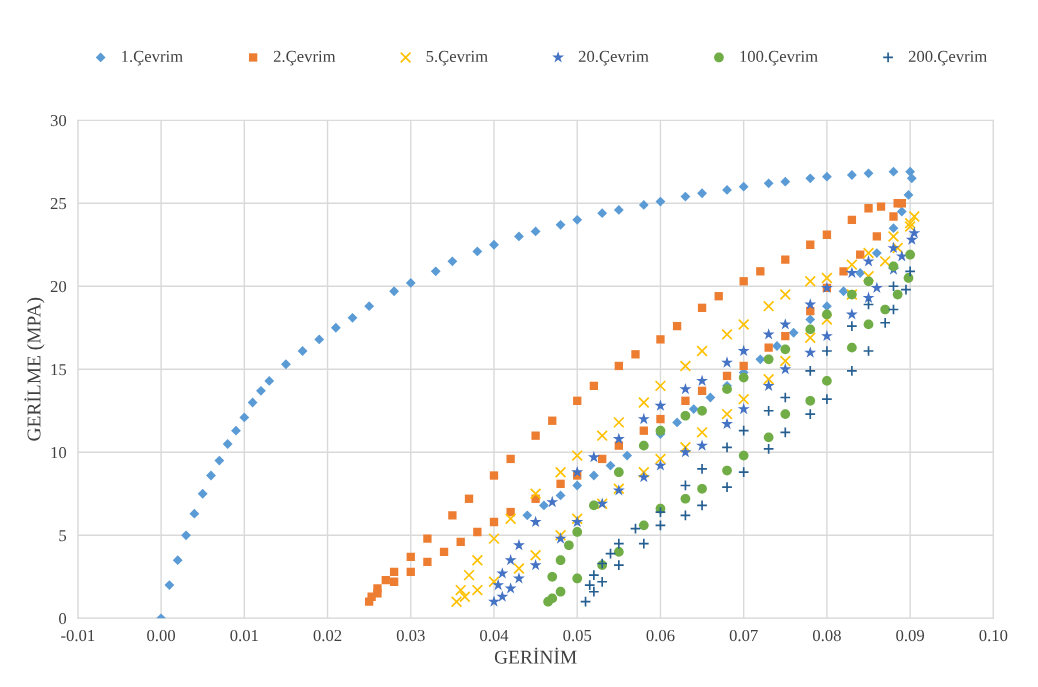 The height and width of the screenshot is (687, 1038). What do you see at coordinates (58, 286) in the screenshot?
I see `y-tick-label: 20` at bounding box center [58, 286].